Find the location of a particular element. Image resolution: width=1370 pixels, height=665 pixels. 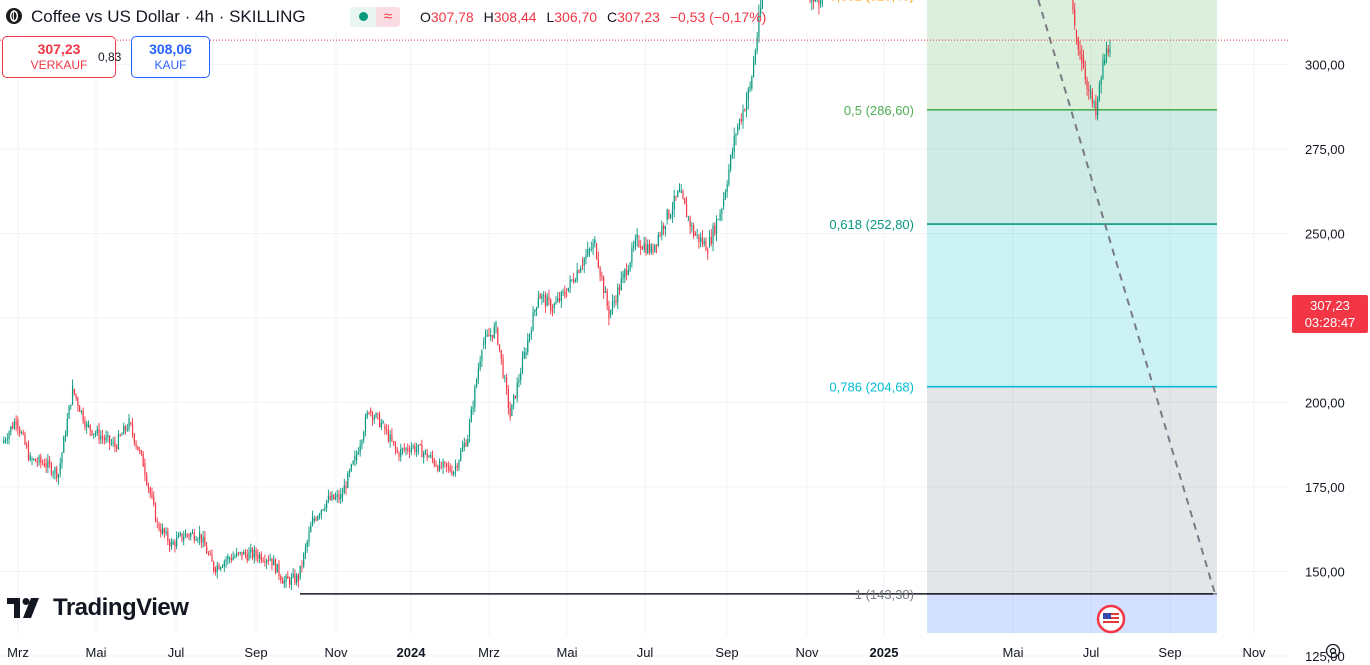

fib-level-label: 0,618 (252,80) is located at coordinates (871, 224).